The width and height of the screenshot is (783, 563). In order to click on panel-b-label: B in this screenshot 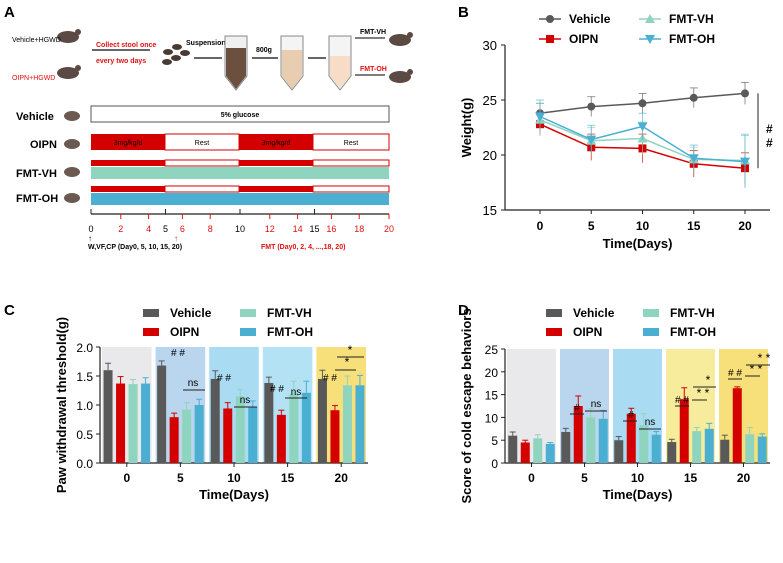, I will do `click(463, 12)`.